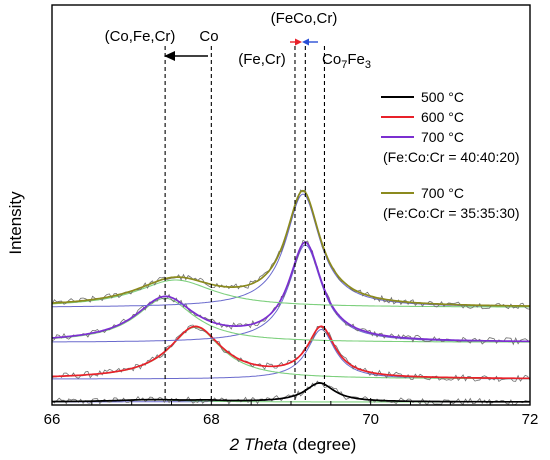 Image resolution: width=550 pixels, height=460 pixels. Describe the element at coordinates (304, 18) in the screenshot. I see `annotation-feco-cr: (FeCo,Cr)` at that location.